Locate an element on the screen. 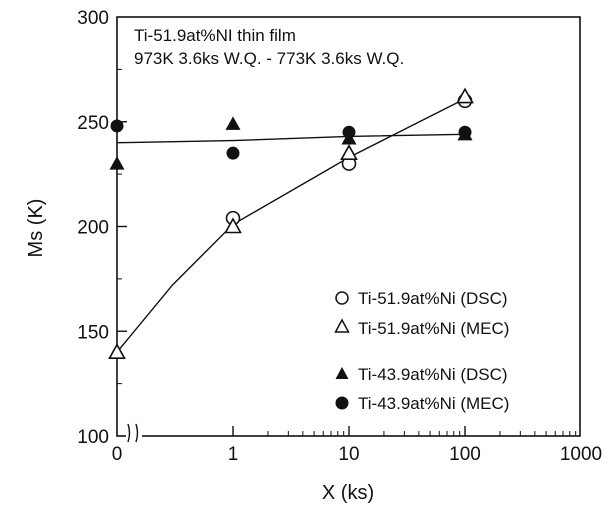 Image resolution: width=607 pixels, height=508 pixels. x-tick-label: 1 is located at coordinates (233, 454).